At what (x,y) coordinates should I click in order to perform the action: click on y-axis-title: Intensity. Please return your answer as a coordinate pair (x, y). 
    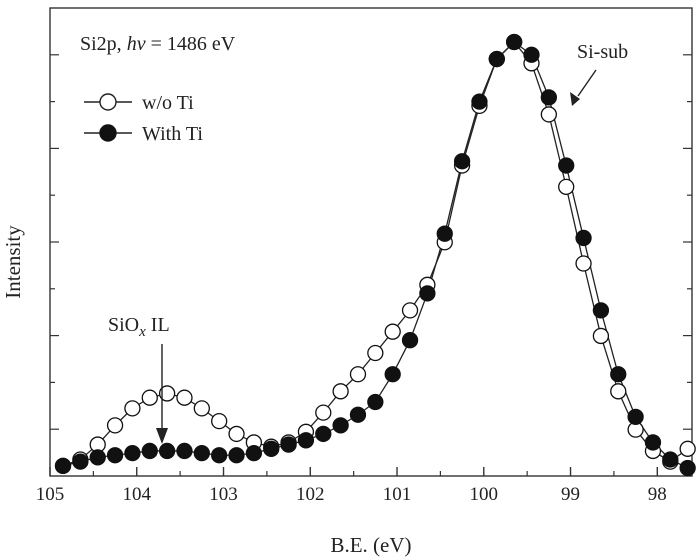
    Looking at the image, I should click on (13, 262).